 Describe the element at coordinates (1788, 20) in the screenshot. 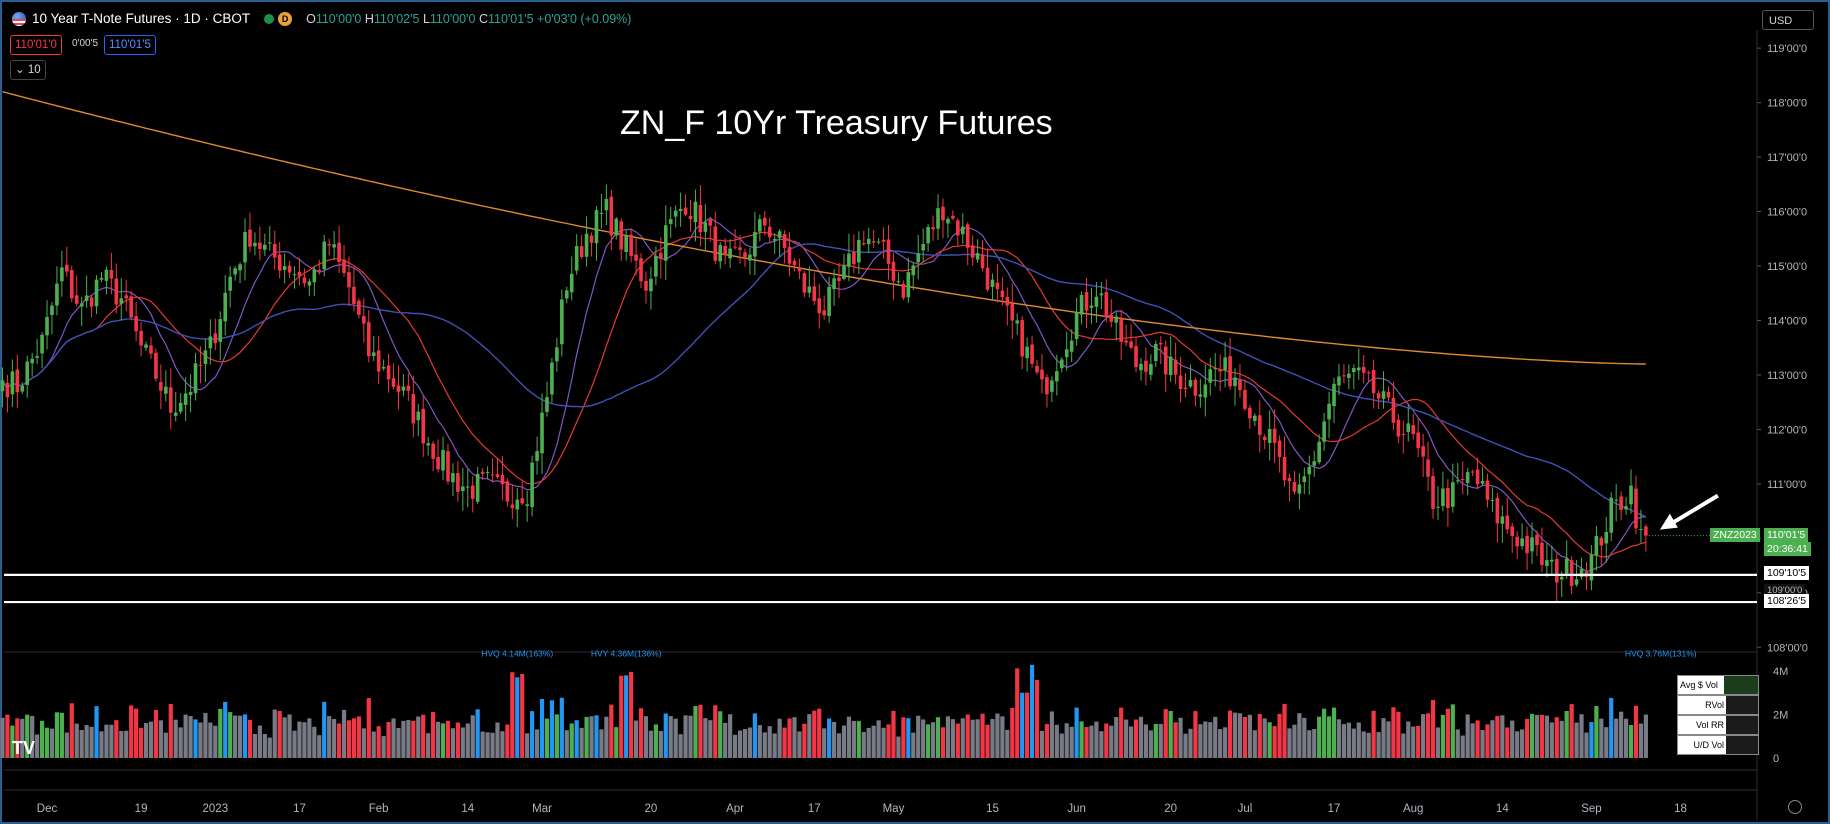

I see `currency-select: USD` at that location.